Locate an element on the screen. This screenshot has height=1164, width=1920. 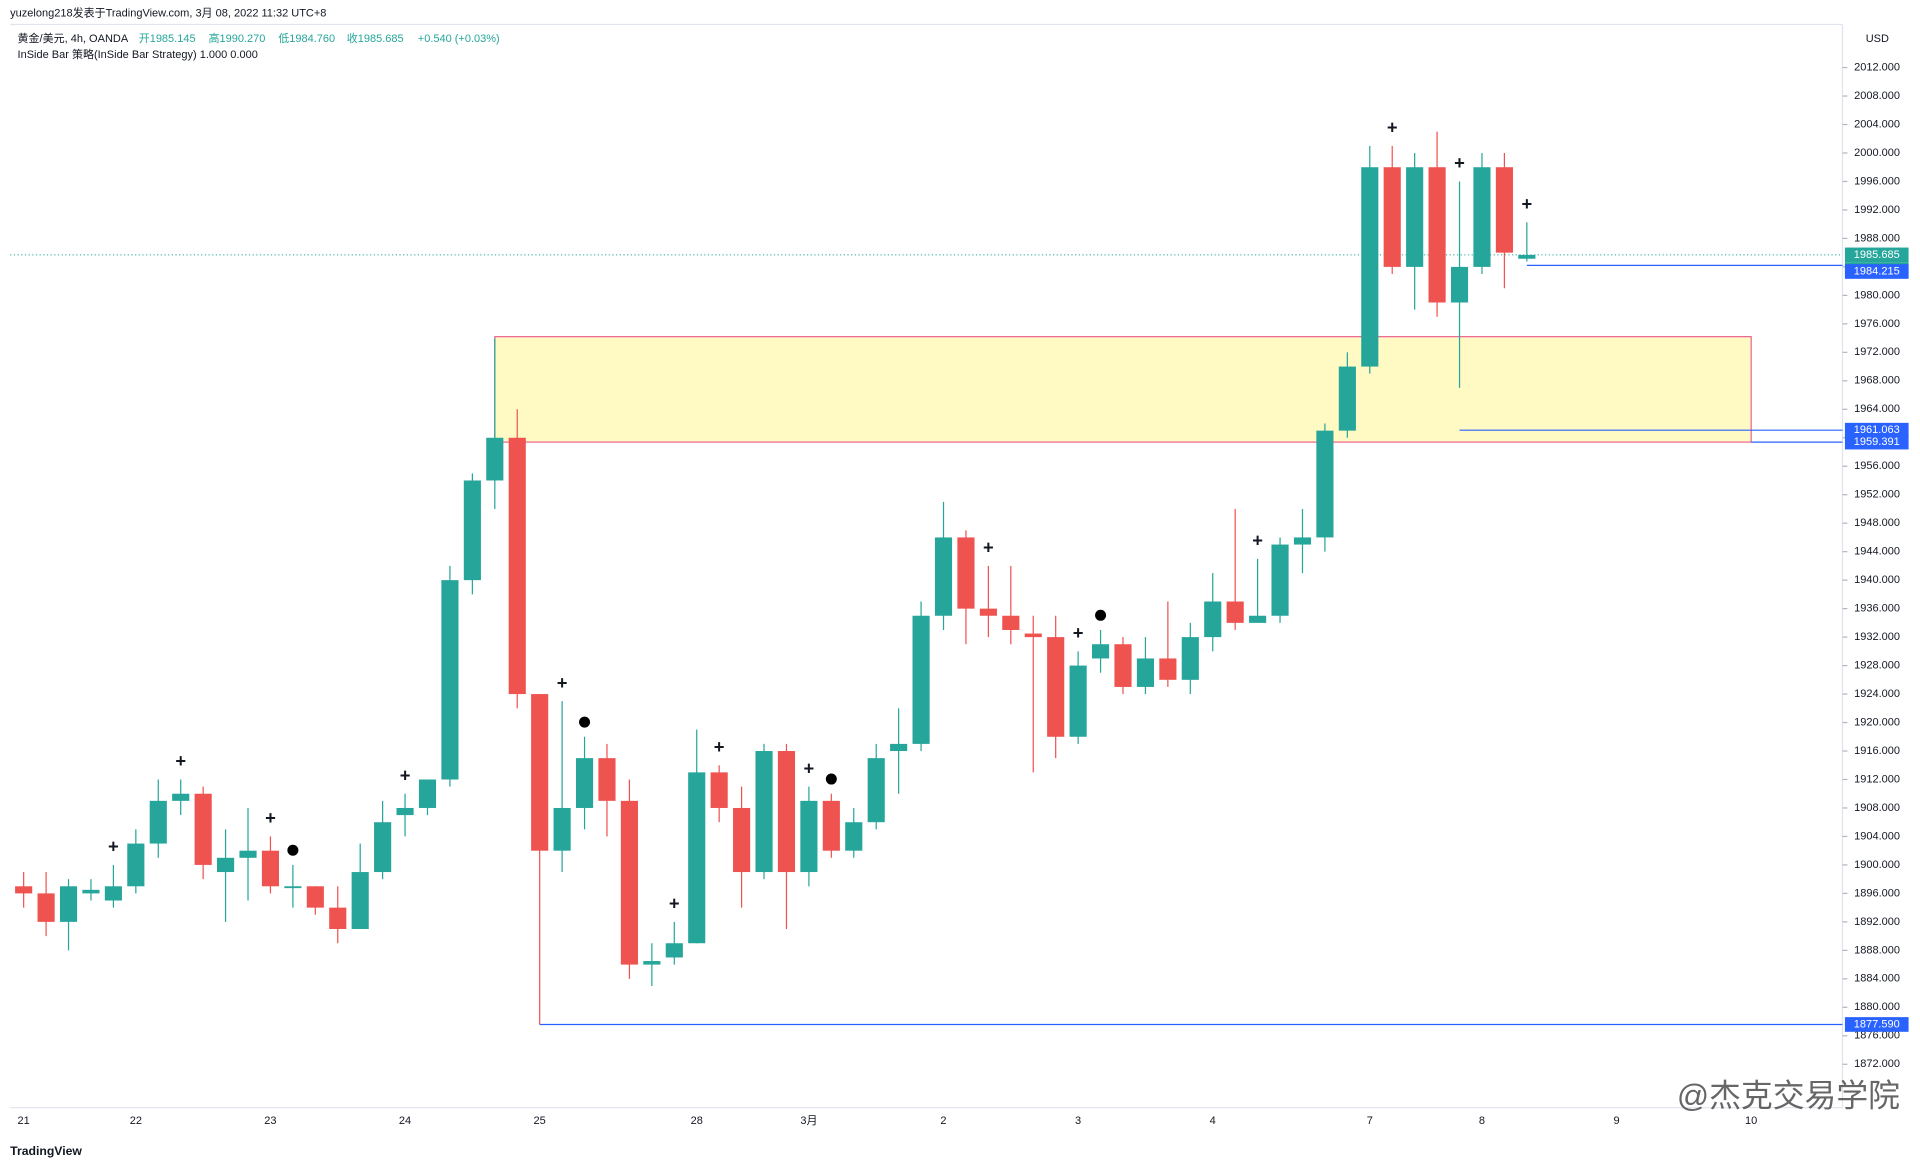
y-tick-label: 1904.000 is located at coordinates (1877, 836).